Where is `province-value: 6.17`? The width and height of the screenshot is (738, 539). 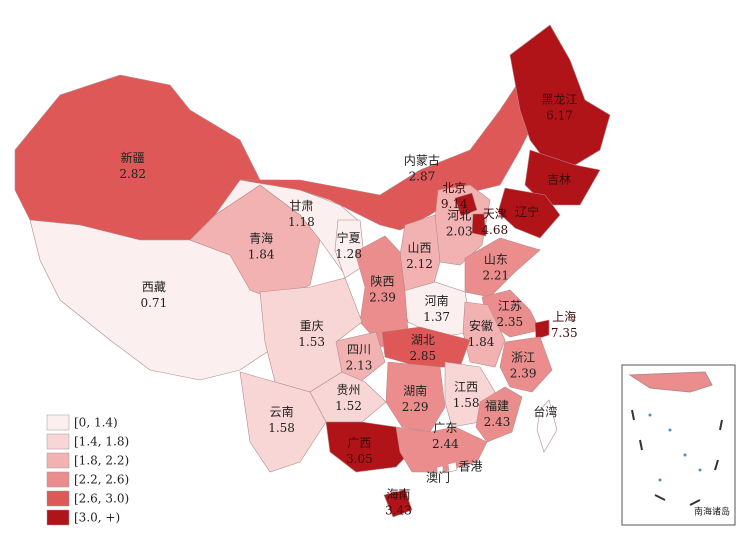 province-value: 6.17 is located at coordinates (559, 116).